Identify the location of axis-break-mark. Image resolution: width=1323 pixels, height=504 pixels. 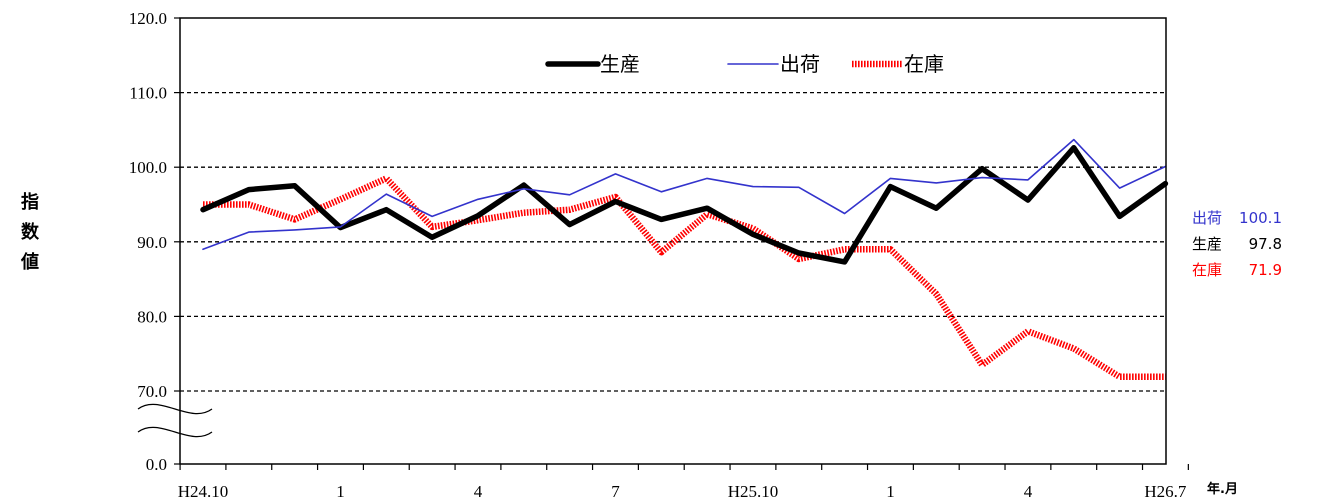
(175, 420).